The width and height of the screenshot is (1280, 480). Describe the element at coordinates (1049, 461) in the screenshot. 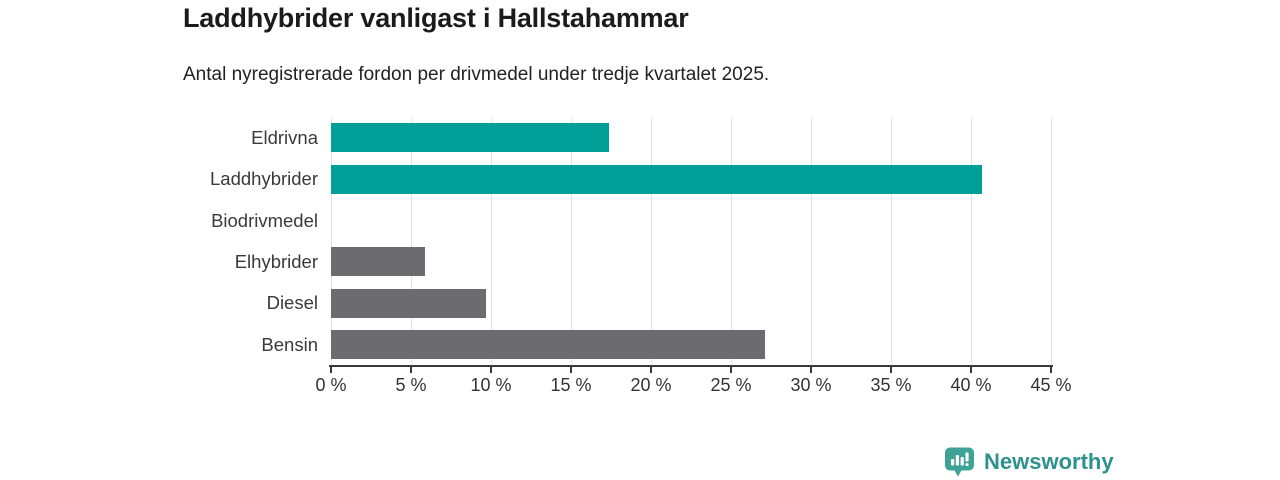

I see `newsworthy-logo-text: Newsworthy` at that location.